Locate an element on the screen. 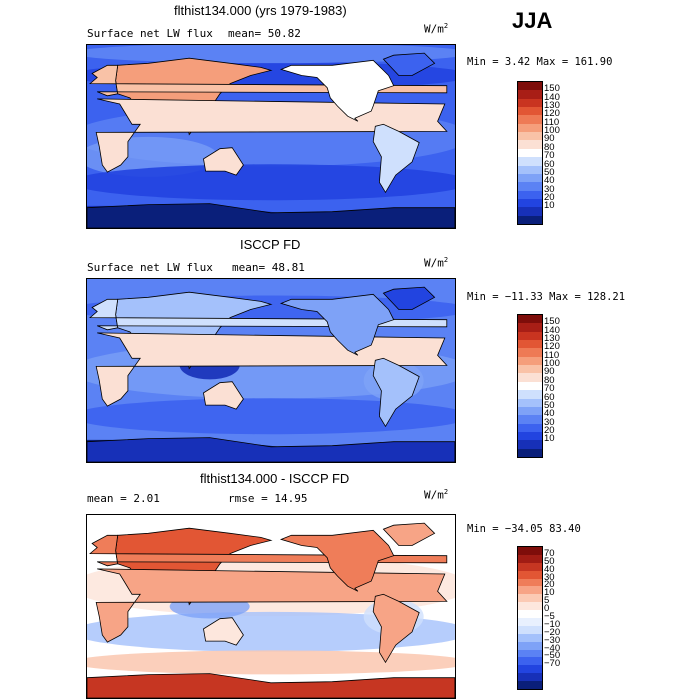 This screenshot has width=700, height=700. panel-3-mean-label: mean = 2.01 is located at coordinates (123, 498).